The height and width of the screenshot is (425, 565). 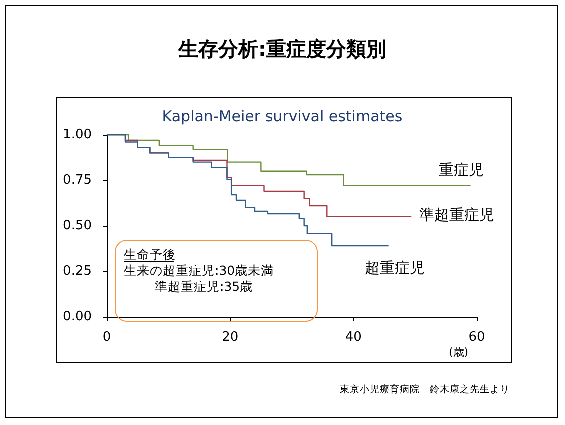 I want to click on chart-subtitle: Kaplan-Meier survival estimates, so click(x=282, y=117).